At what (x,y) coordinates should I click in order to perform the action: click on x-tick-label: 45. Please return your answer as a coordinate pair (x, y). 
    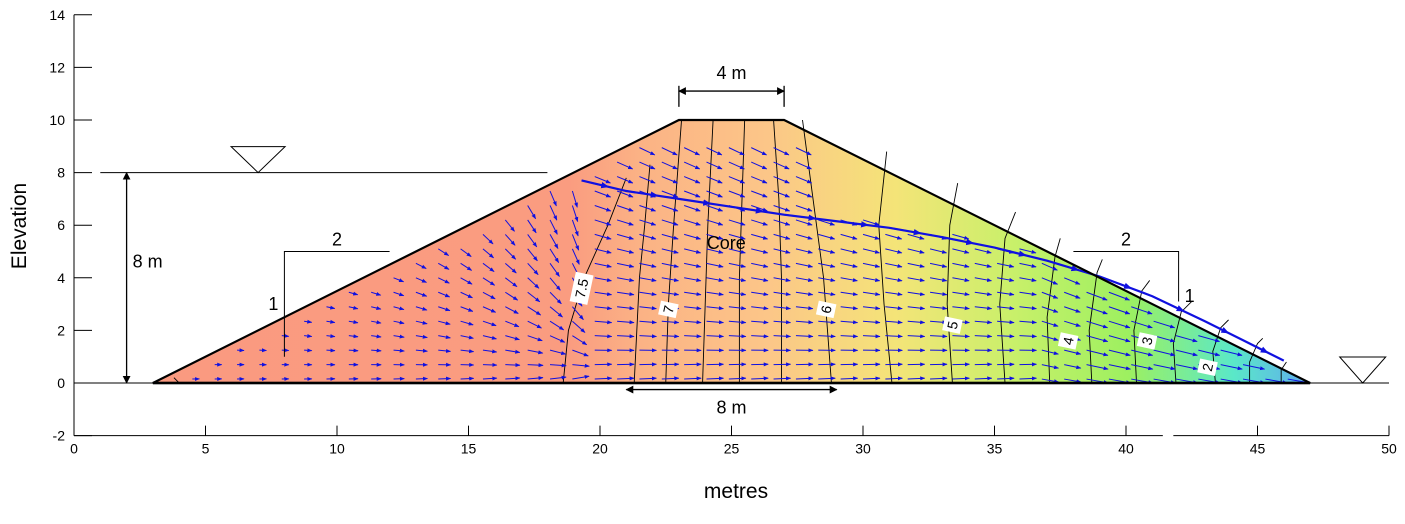
    Looking at the image, I should click on (1258, 449).